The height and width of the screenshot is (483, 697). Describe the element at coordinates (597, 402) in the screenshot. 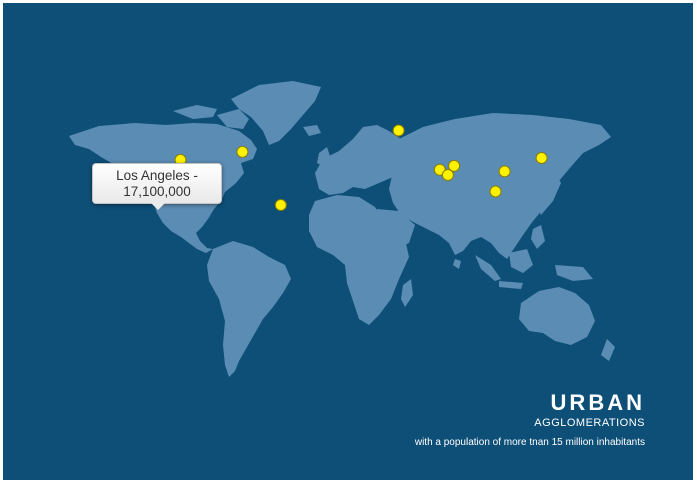

I see `legend-title: URBAN` at that location.